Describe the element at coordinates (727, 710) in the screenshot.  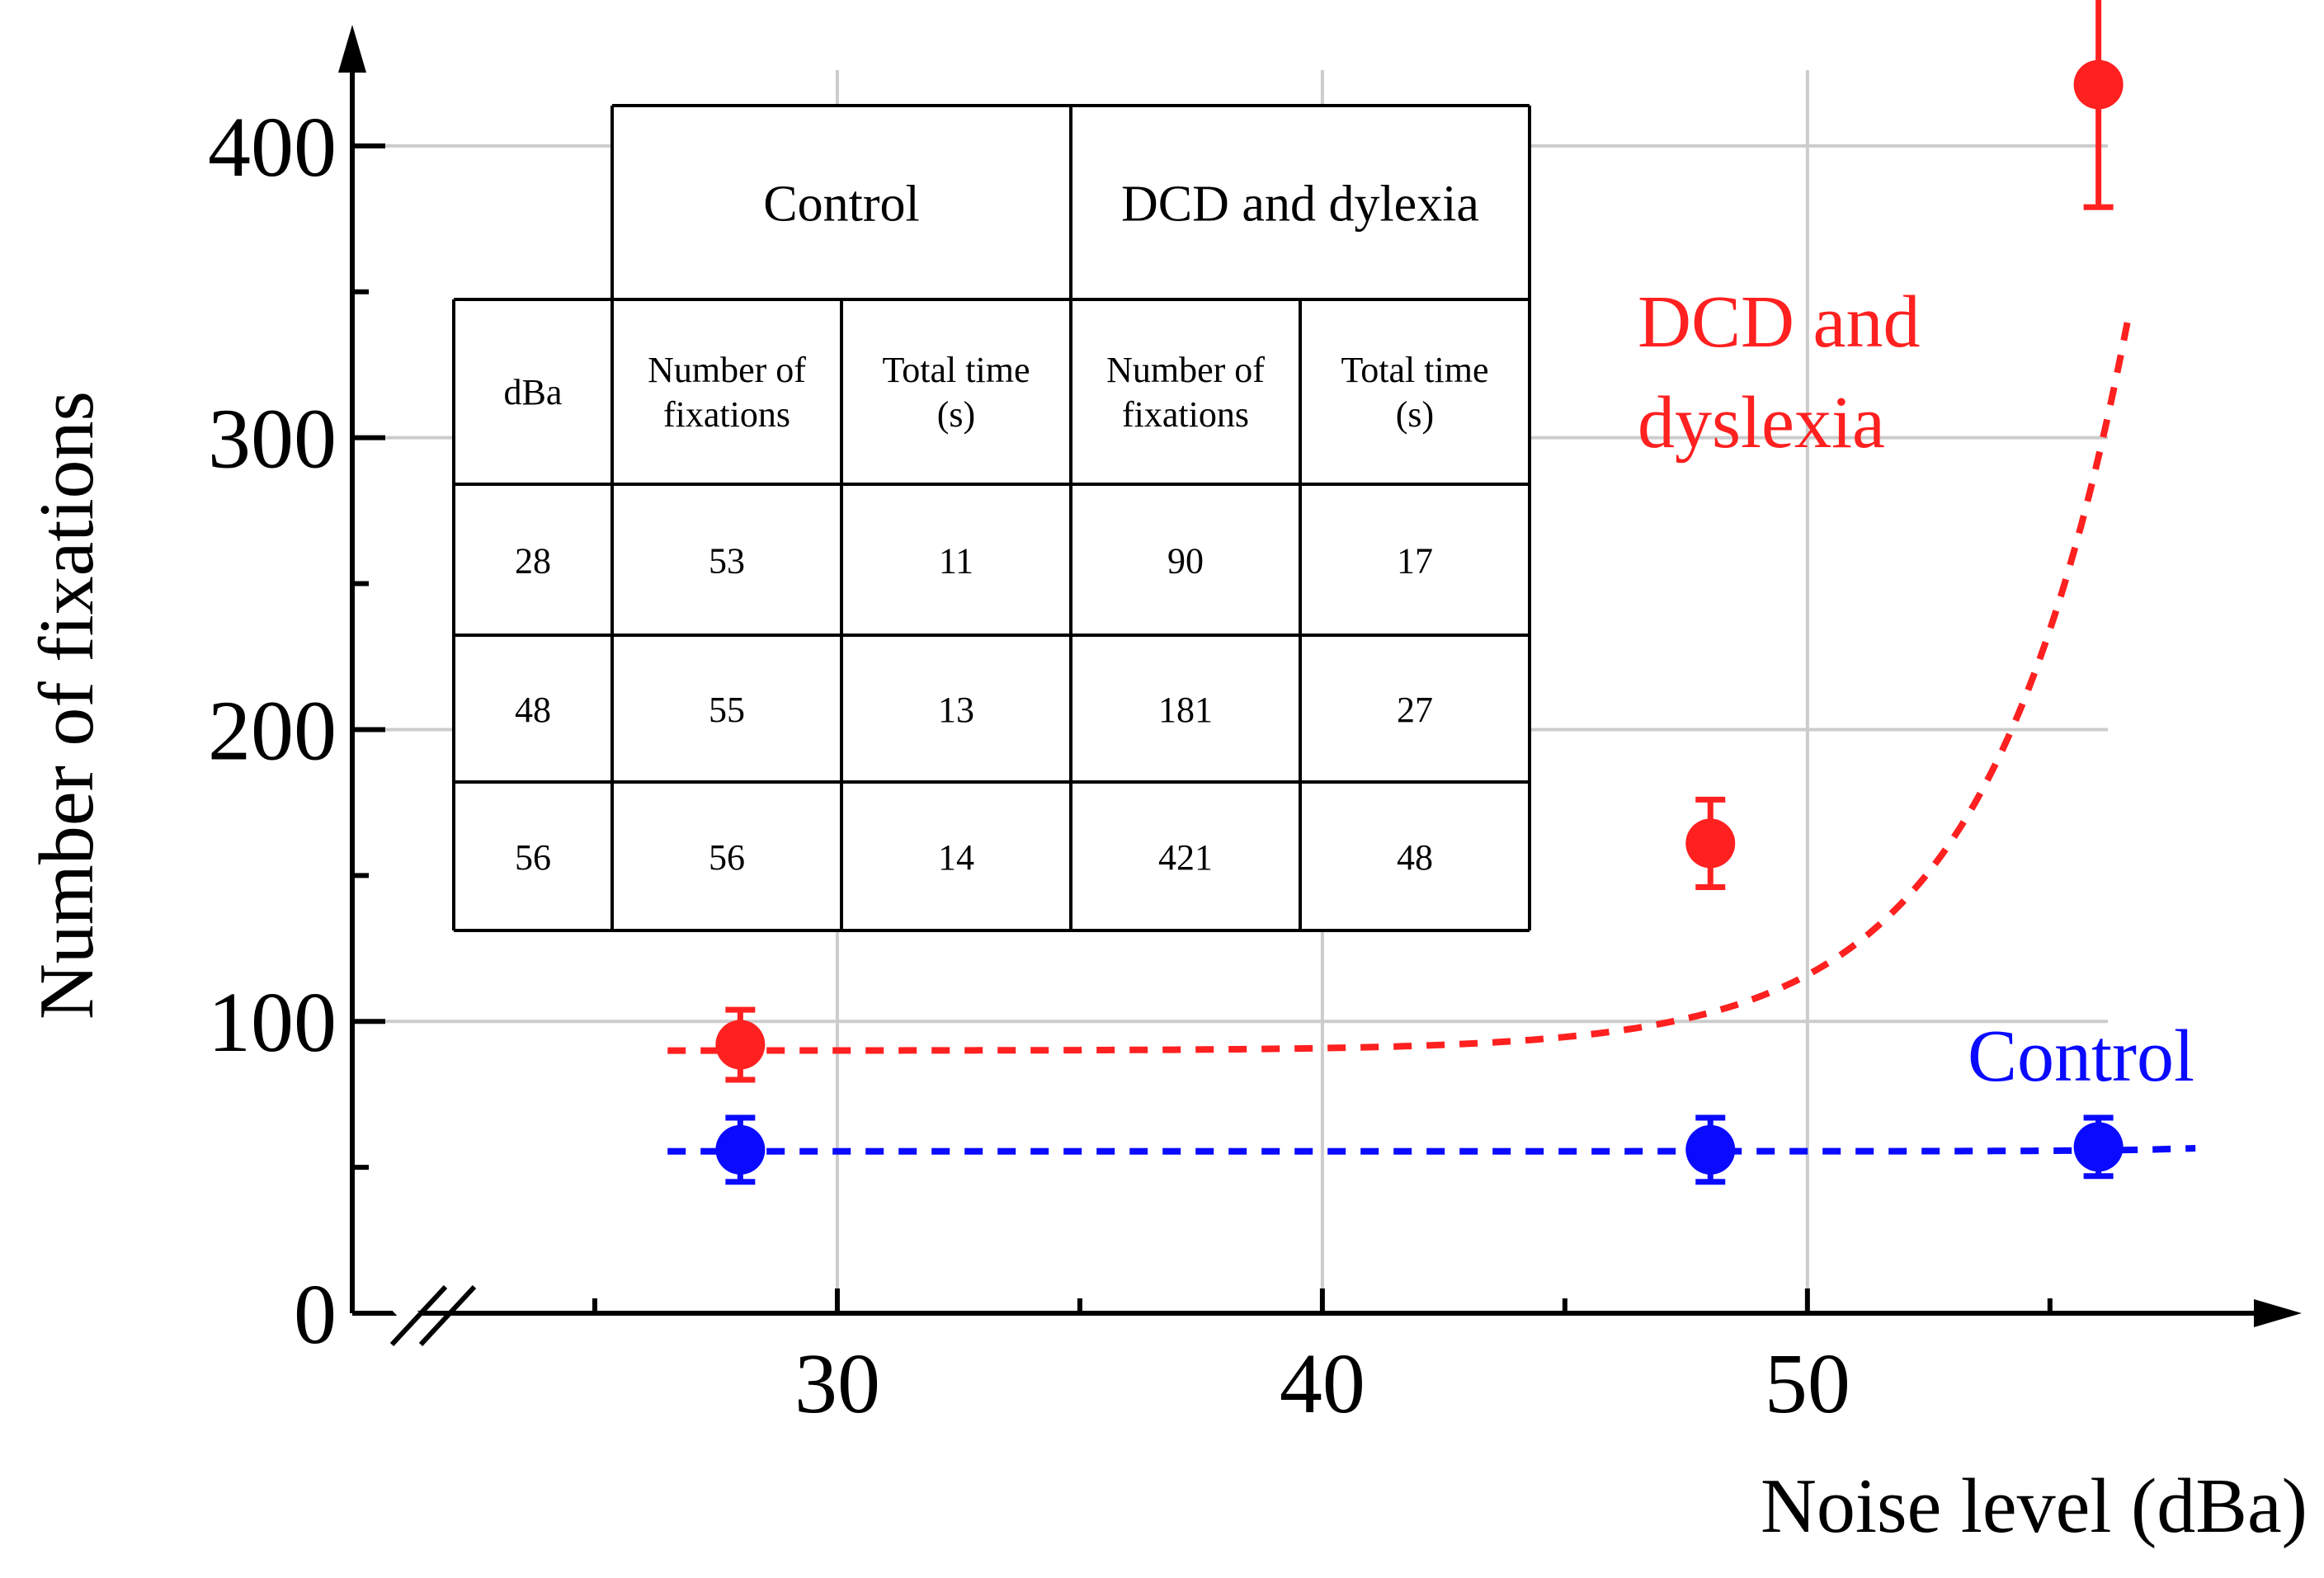
I see `table-cell: 55` at that location.